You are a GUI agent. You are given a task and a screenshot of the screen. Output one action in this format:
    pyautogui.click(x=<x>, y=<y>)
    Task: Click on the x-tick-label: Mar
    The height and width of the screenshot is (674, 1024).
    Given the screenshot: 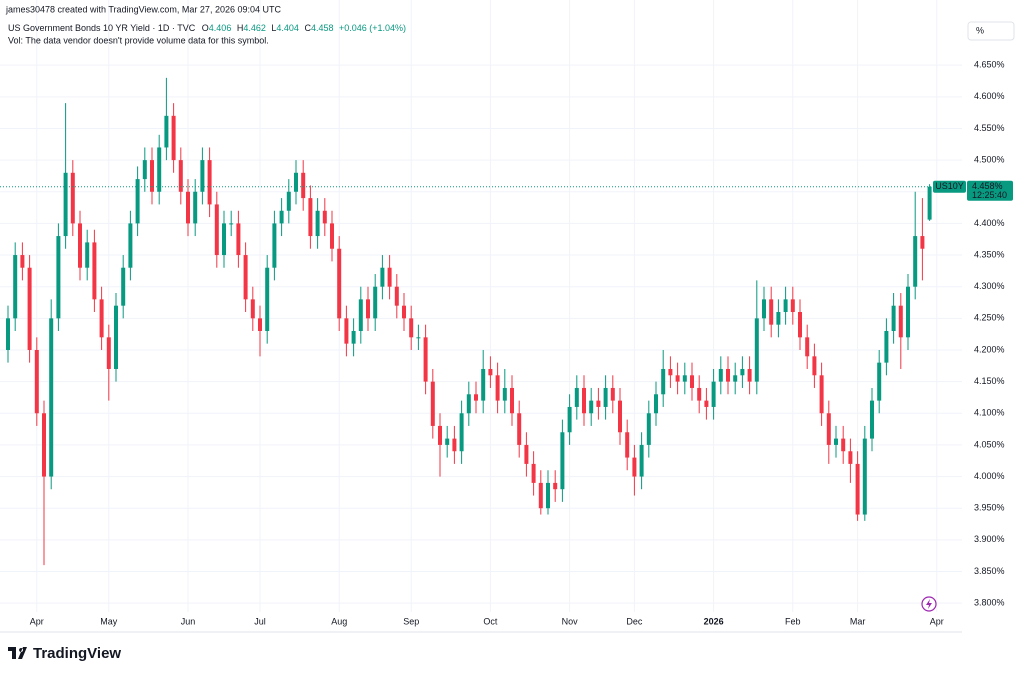 What is the action you would take?
    pyautogui.click(x=858, y=621)
    